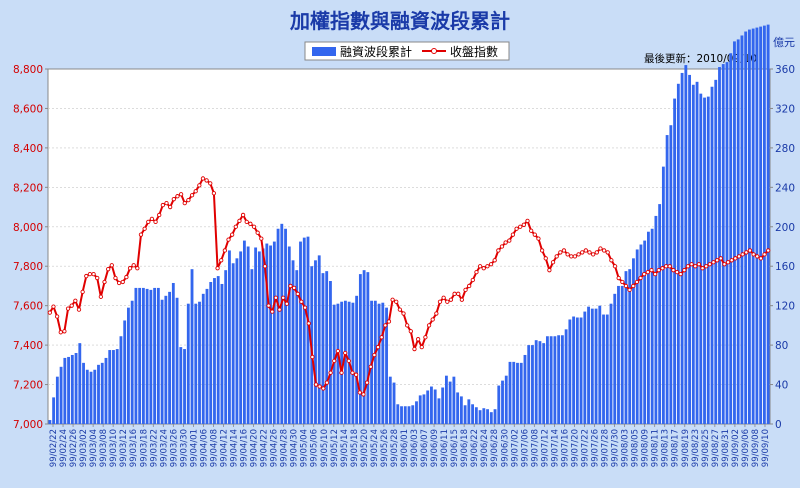  Describe the element at coordinates (475, 448) in the screenshot. I see `x-tick-label: 99/06/22` at that location.